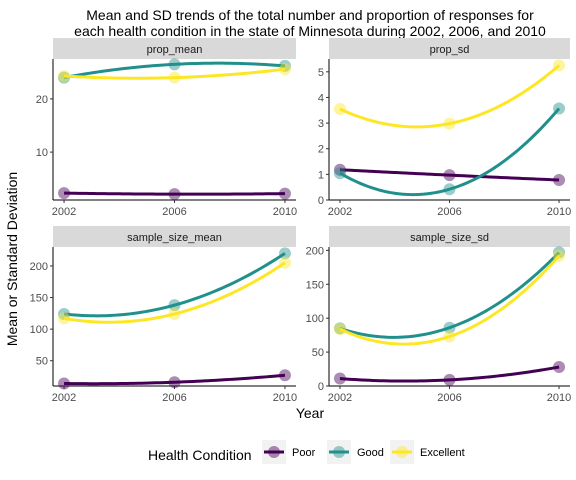 This screenshot has width=576, height=480. I want to click on y-axis-title: Mean or Standard Deviation, so click(12, 259).